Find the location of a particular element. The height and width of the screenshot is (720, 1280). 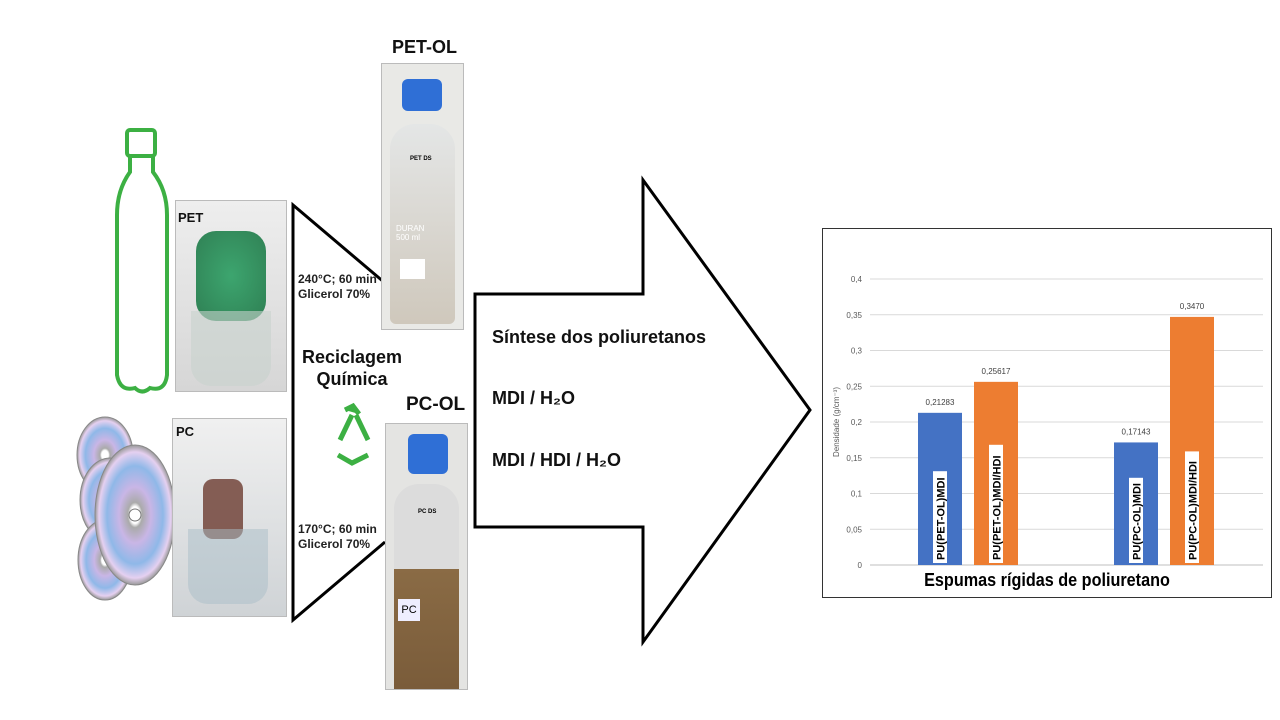

bar-data-label: 0,17143 is located at coordinates (1136, 431).